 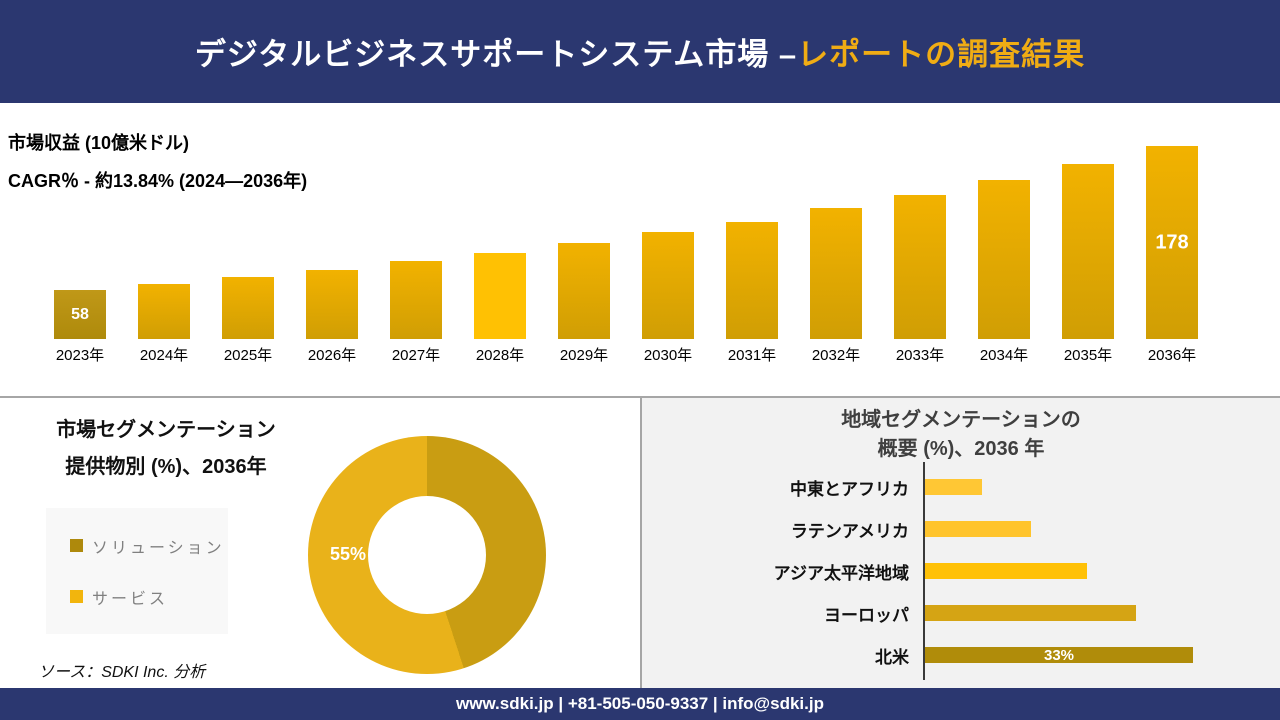 I want to click on legend-item-solution: ソリューション, so click(x=149, y=546).